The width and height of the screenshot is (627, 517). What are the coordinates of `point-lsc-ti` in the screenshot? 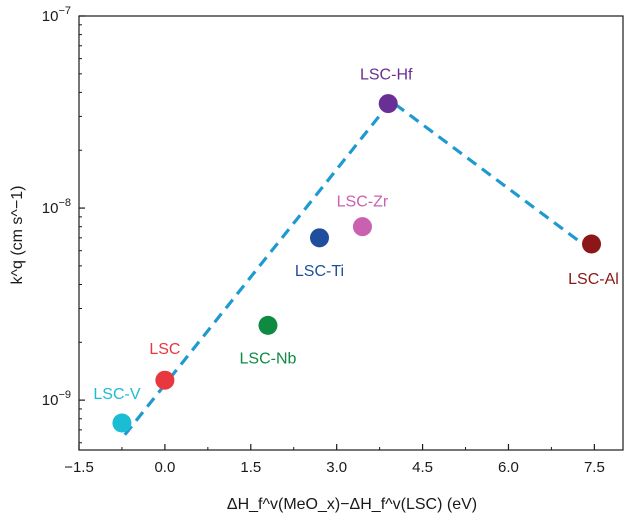 It's located at (320, 238).